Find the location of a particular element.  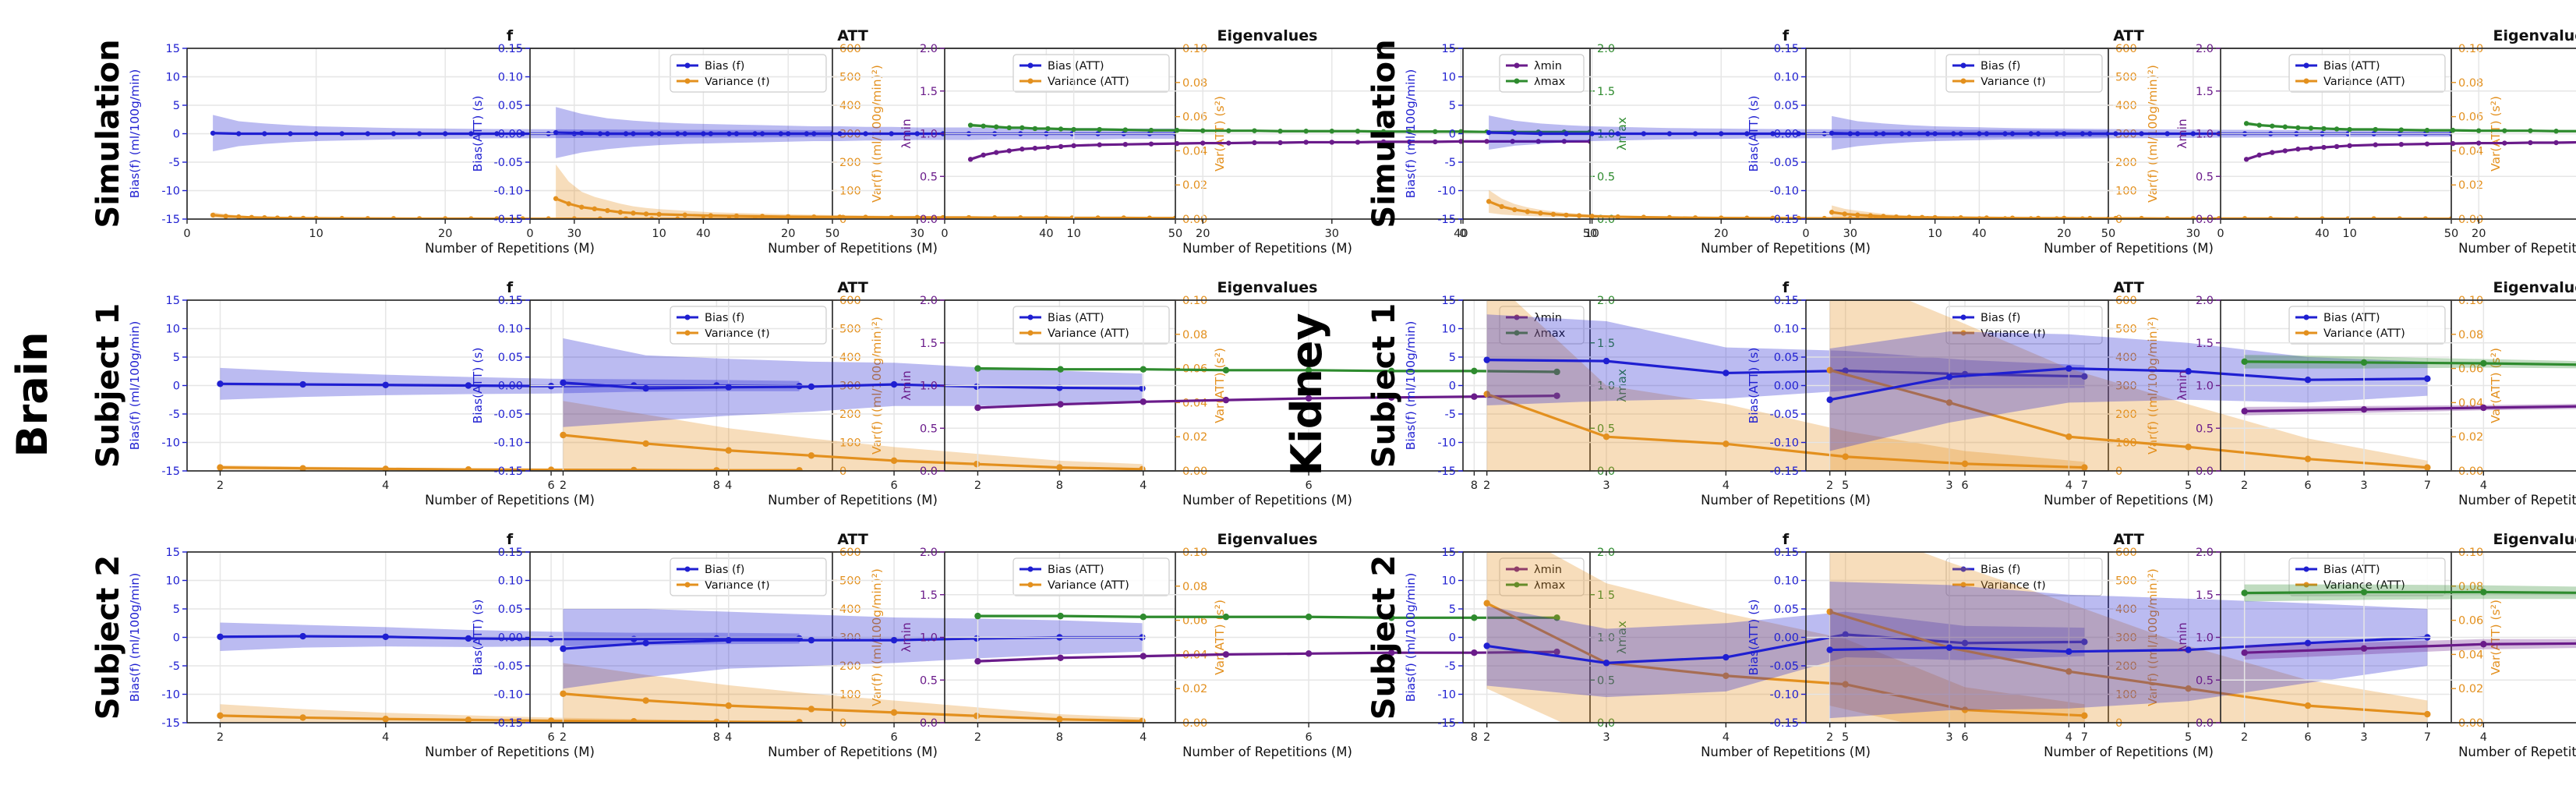

legend-entry: Variance (ATT) is located at coordinates (1088, 82).